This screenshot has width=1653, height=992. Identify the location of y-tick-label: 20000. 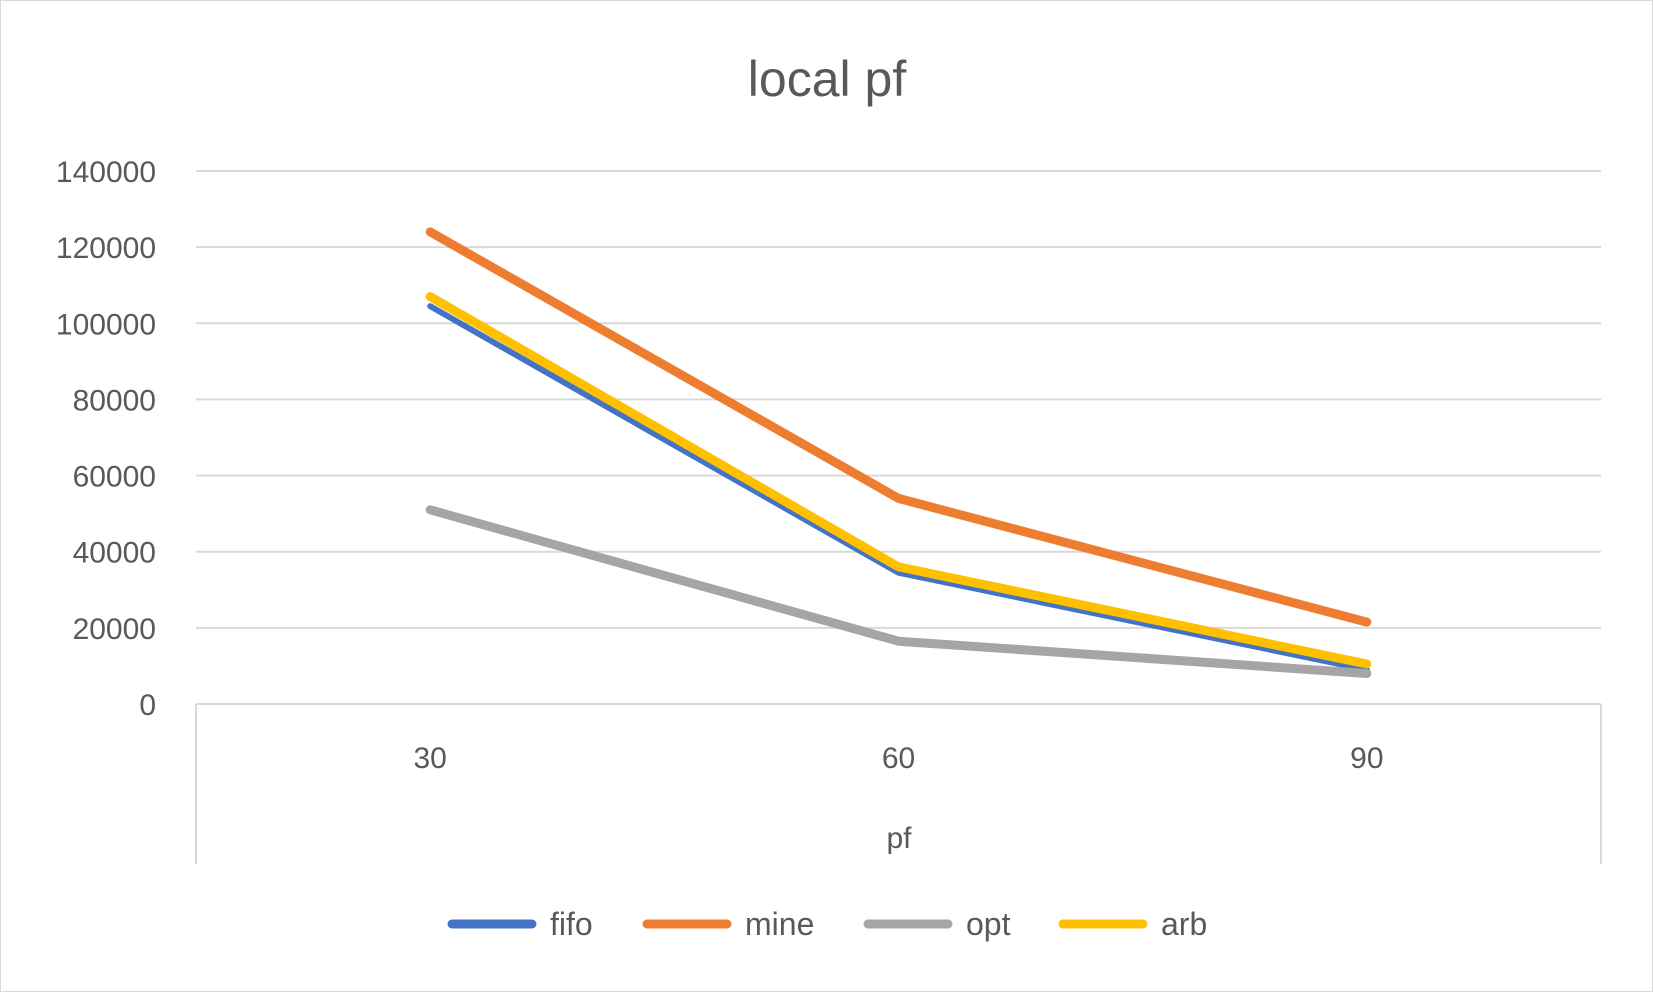
(114, 629).